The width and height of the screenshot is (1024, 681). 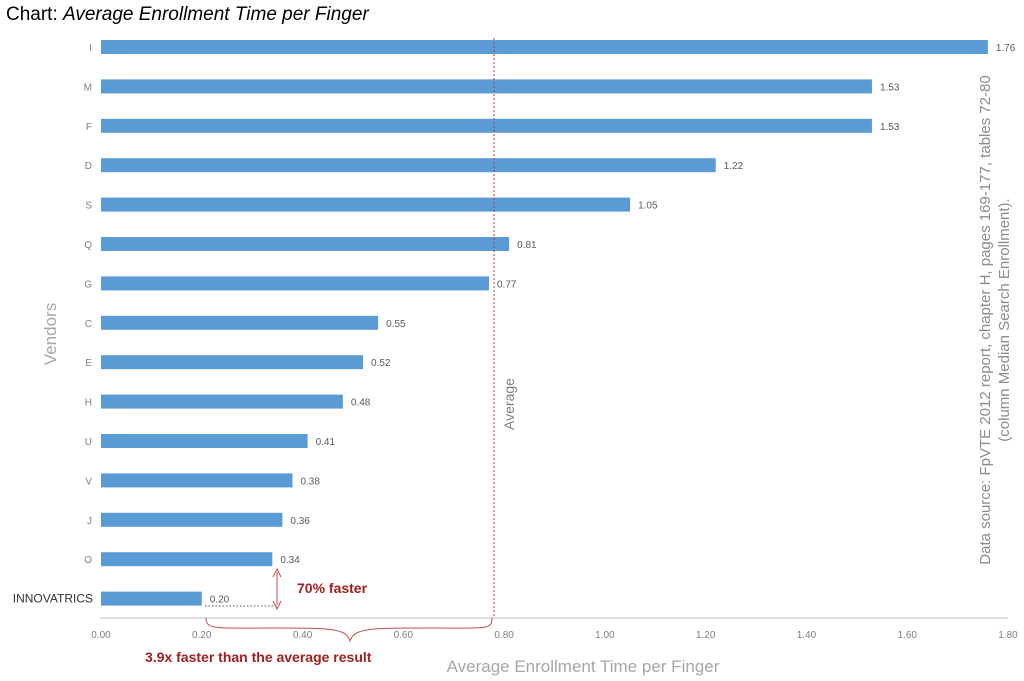 What do you see at coordinates (907, 635) in the screenshot?
I see `x-tick-label: 1.60` at bounding box center [907, 635].